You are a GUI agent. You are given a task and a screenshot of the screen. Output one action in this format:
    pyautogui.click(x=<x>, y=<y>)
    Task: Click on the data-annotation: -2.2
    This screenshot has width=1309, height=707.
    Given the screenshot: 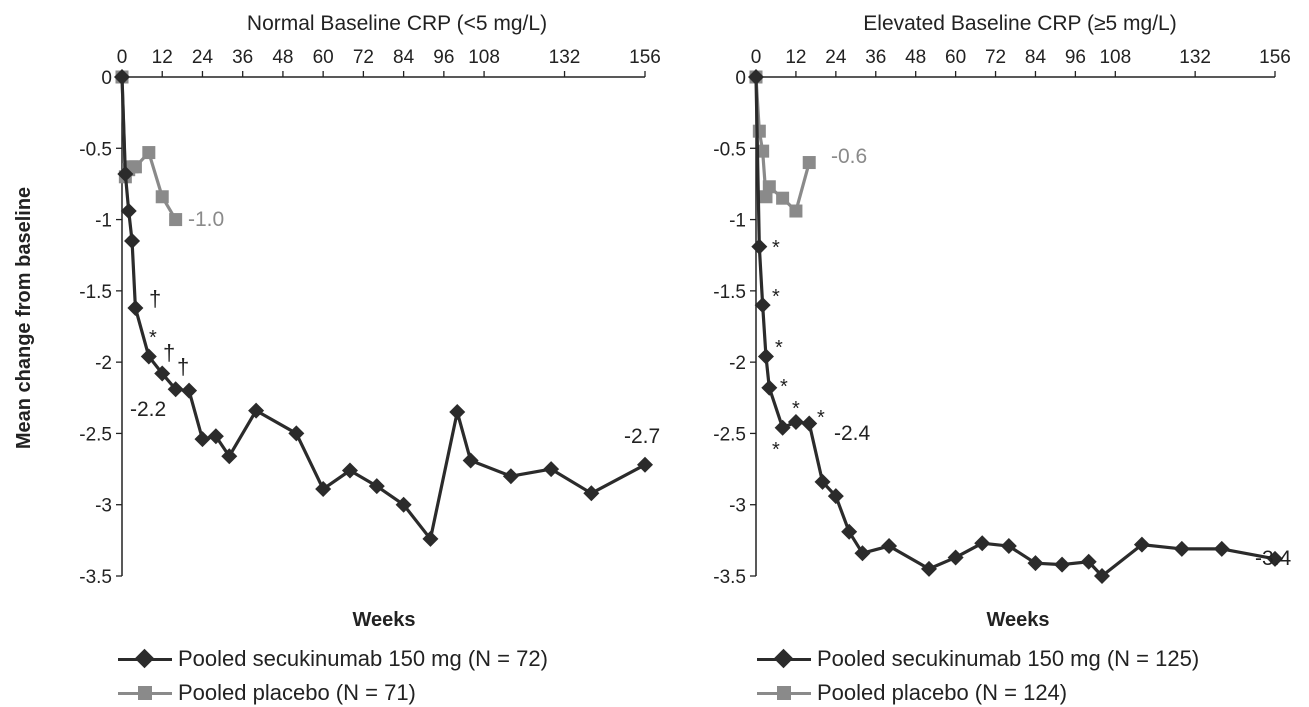 What is the action you would take?
    pyautogui.click(x=148, y=409)
    